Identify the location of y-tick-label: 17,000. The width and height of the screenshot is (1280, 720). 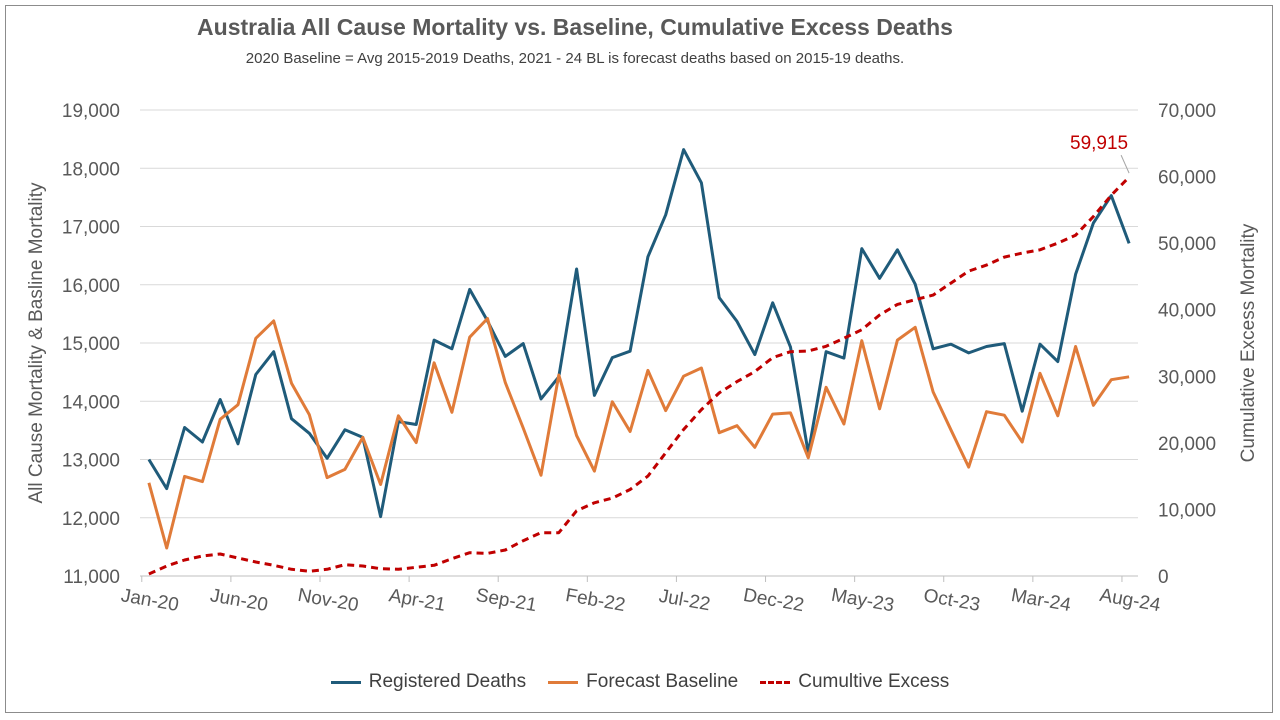
(91, 228).